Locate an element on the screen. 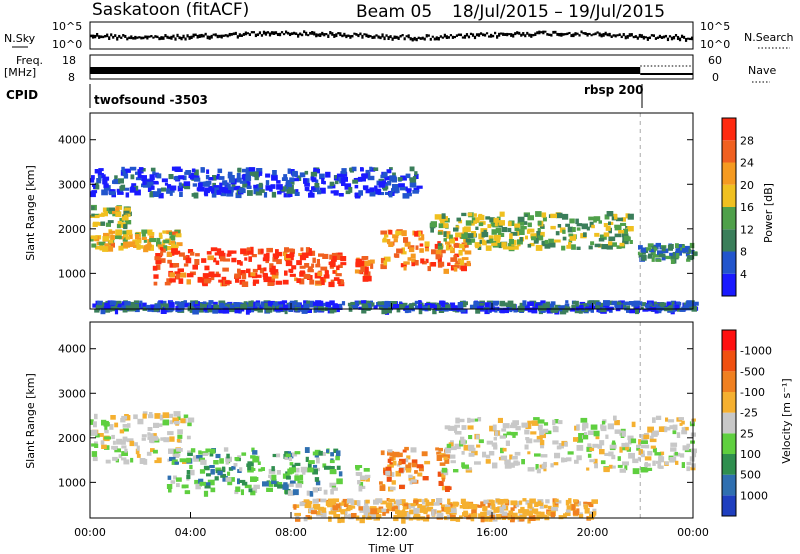 The height and width of the screenshot is (554, 800). colorbar-tick-label: 16 is located at coordinates (747, 207).